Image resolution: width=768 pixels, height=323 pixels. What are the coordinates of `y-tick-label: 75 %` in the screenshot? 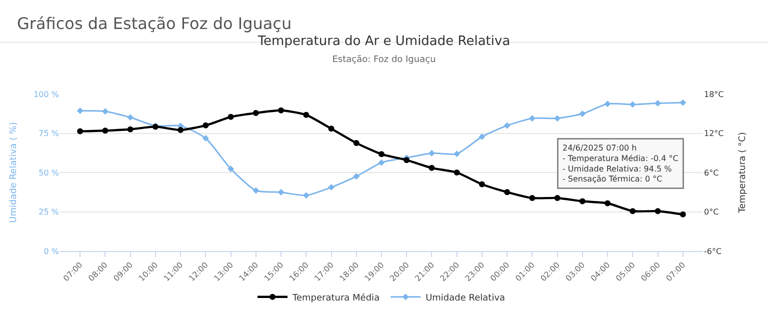 It's located at (49, 133).